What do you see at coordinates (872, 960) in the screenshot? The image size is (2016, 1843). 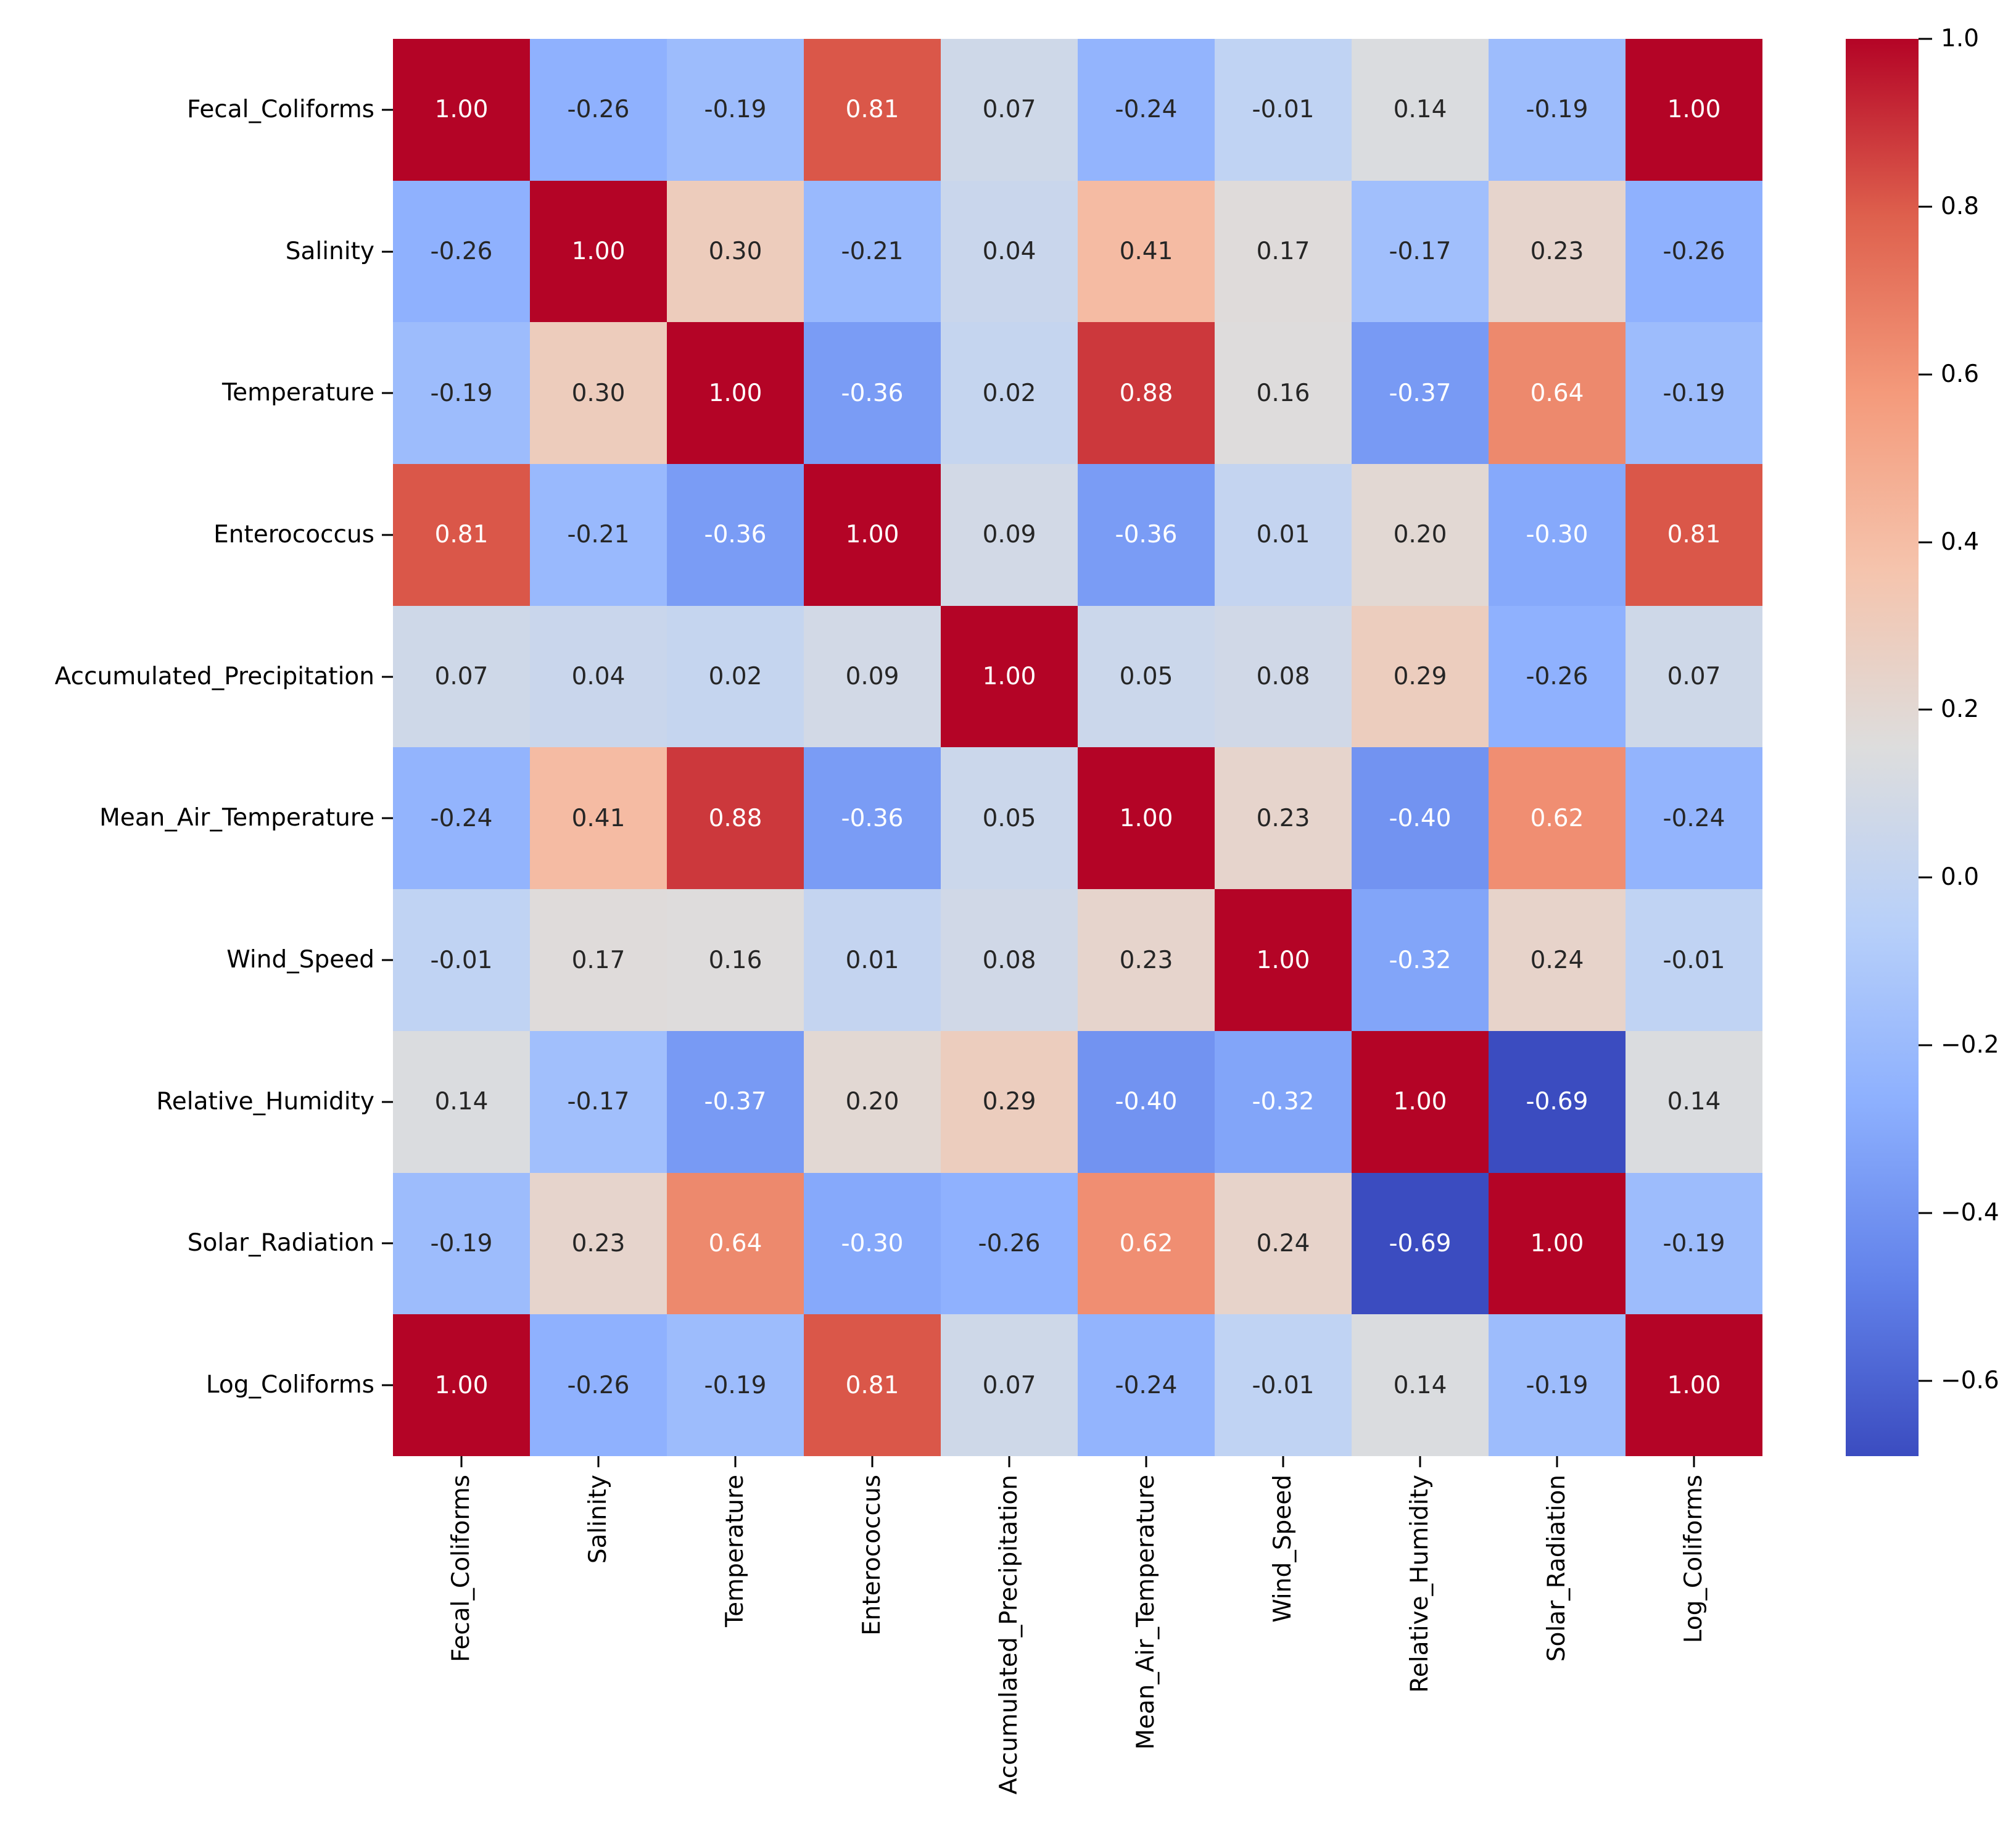 I see `cell-value: 0.01` at bounding box center [872, 960].